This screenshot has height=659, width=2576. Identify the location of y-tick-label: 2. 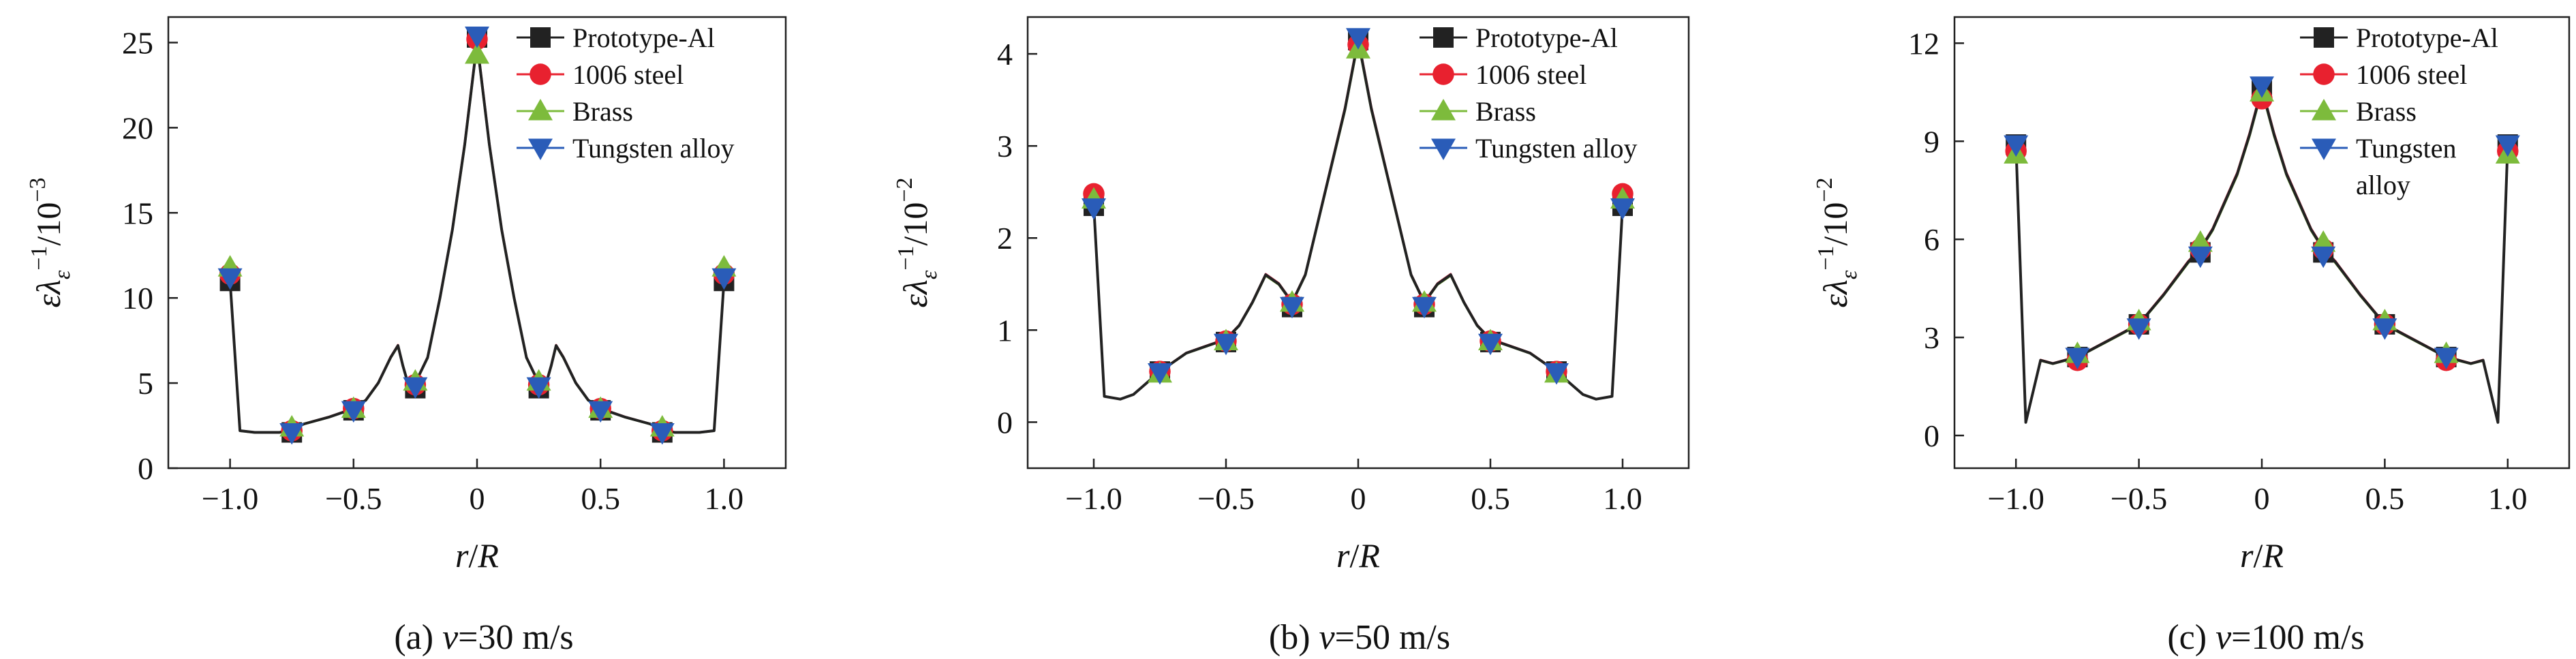
(1005, 238).